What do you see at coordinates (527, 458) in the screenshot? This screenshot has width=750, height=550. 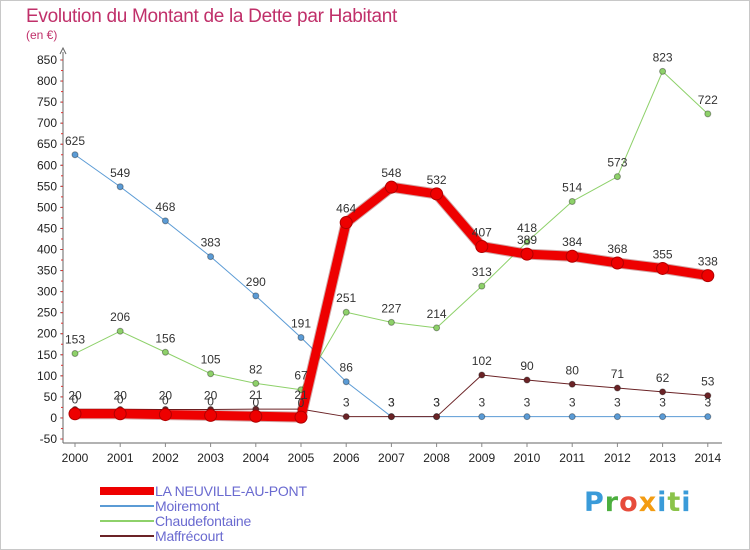 I see `x-tick-label: 2010` at bounding box center [527, 458].